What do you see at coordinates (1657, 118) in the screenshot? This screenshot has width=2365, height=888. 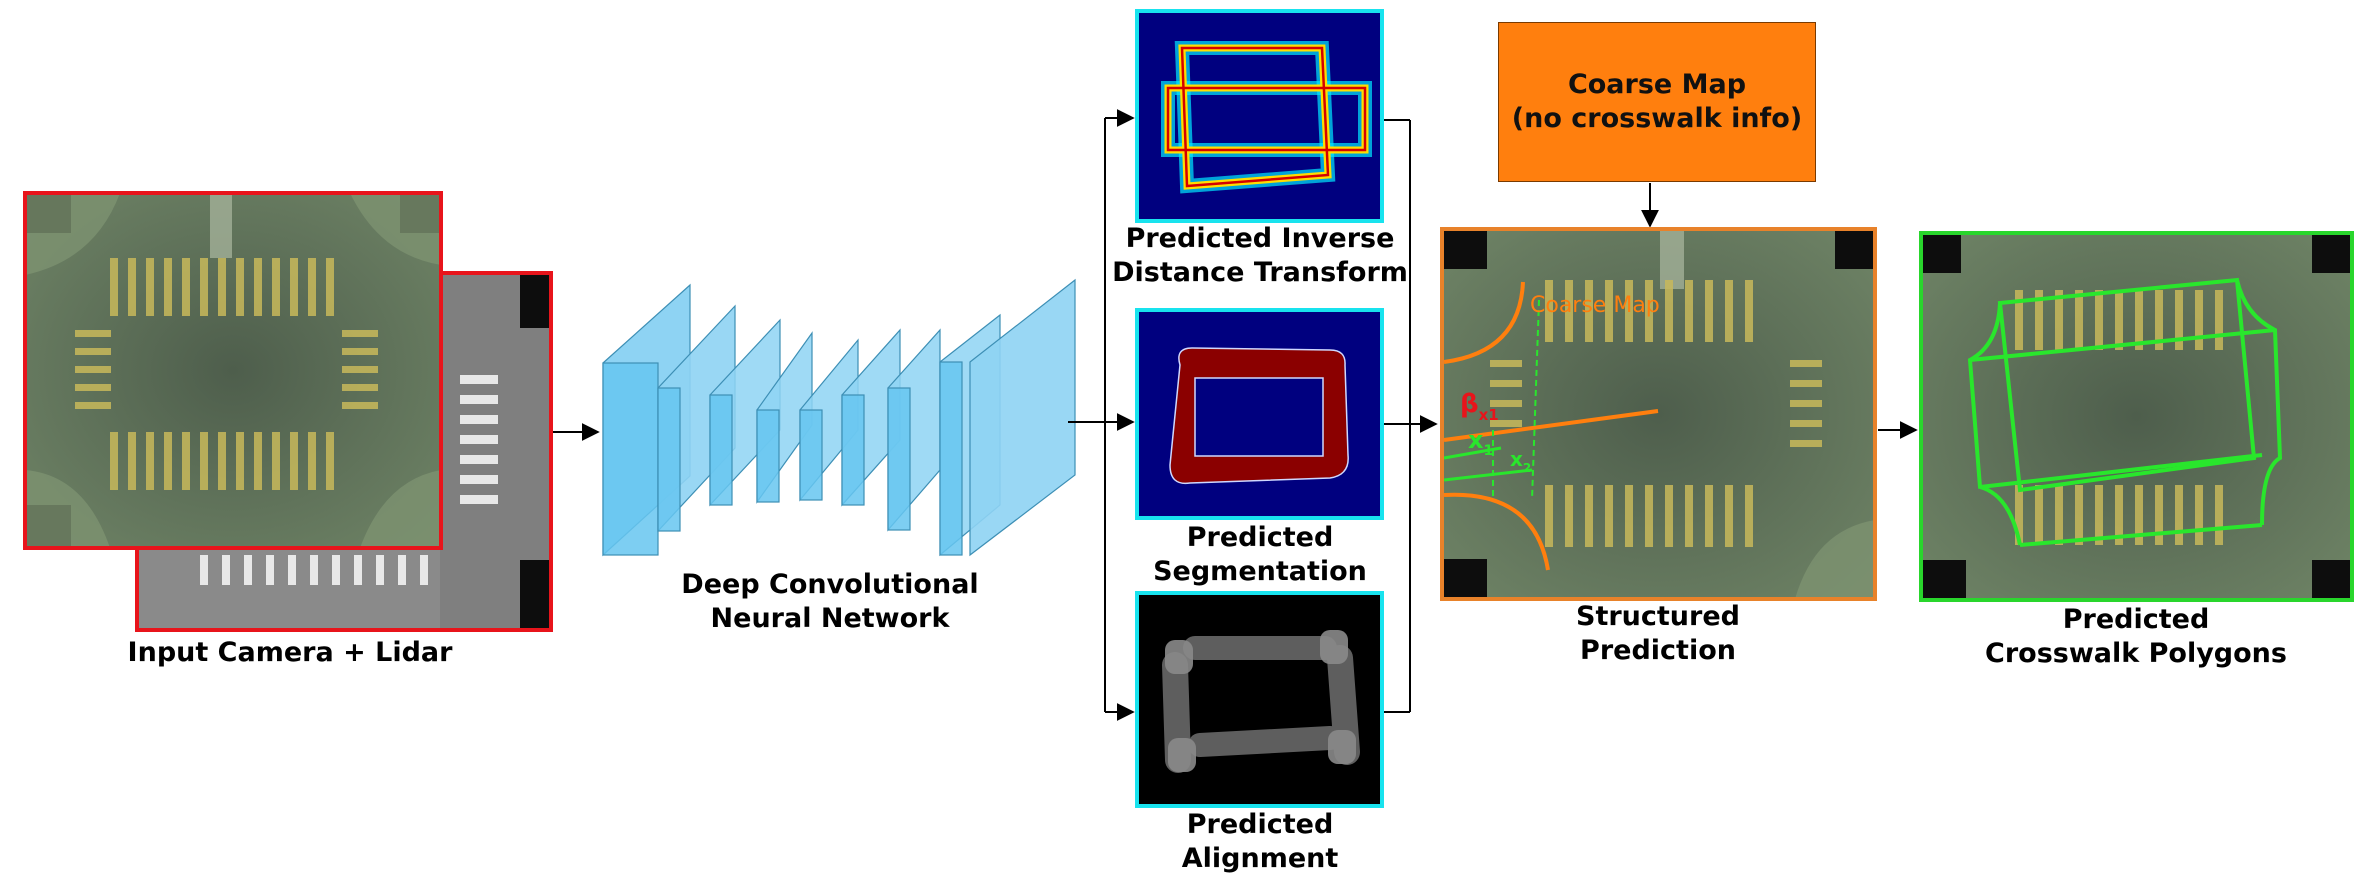 I see `coarse-map-subtitle: (no crosswalk info)` at bounding box center [1657, 118].